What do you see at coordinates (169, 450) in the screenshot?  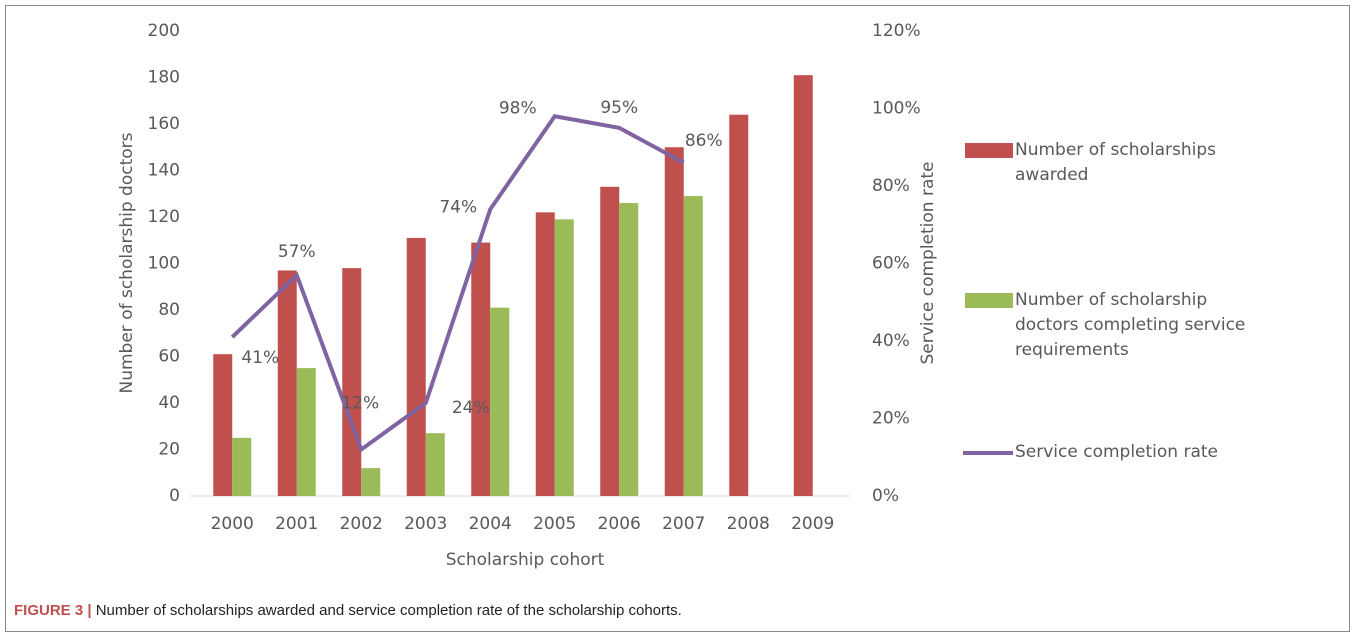 I see `y-tick-label: 20` at bounding box center [169, 450].